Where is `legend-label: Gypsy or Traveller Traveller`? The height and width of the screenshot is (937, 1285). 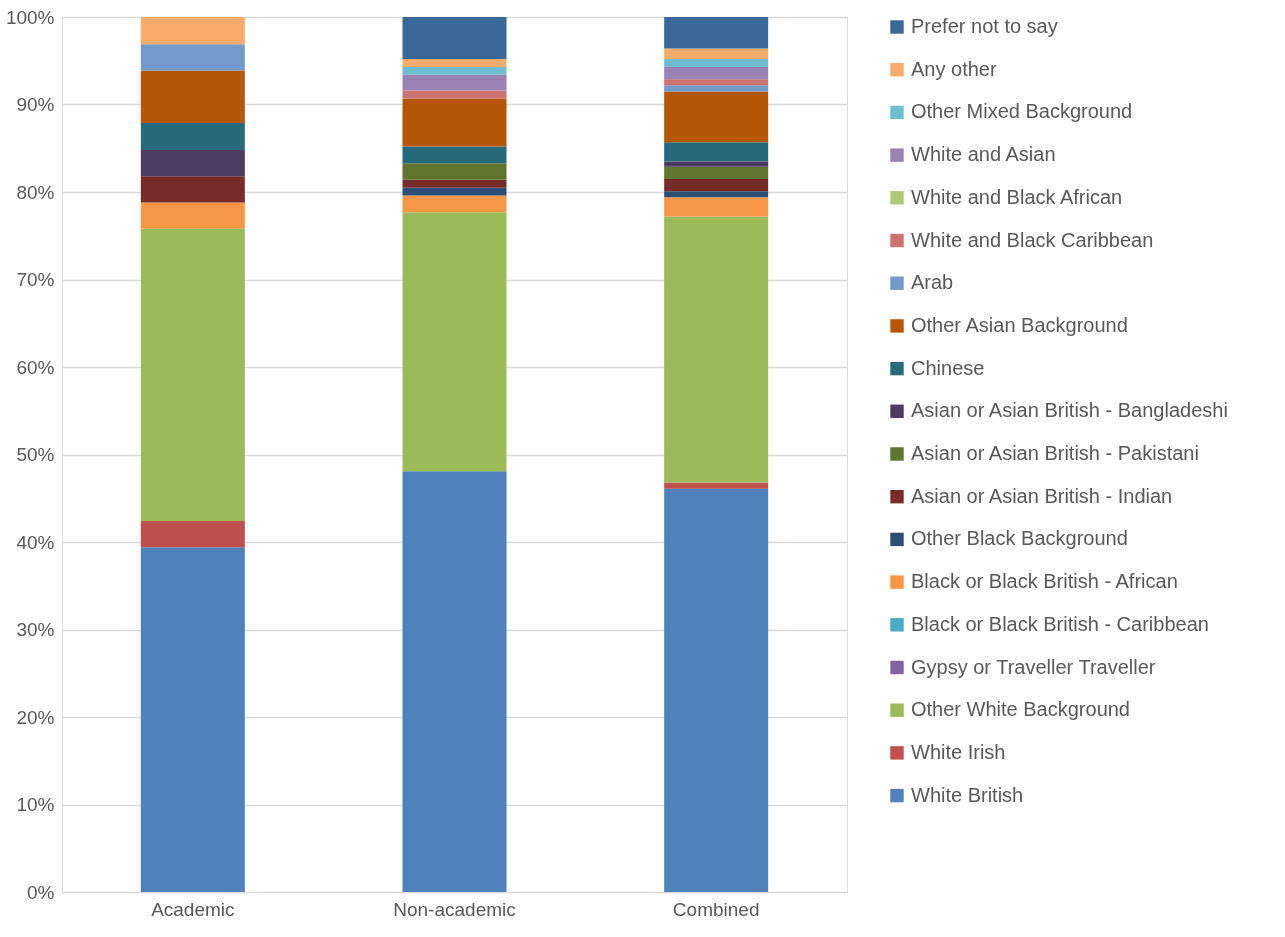
legend-label: Gypsy or Traveller Traveller is located at coordinates (1033, 666).